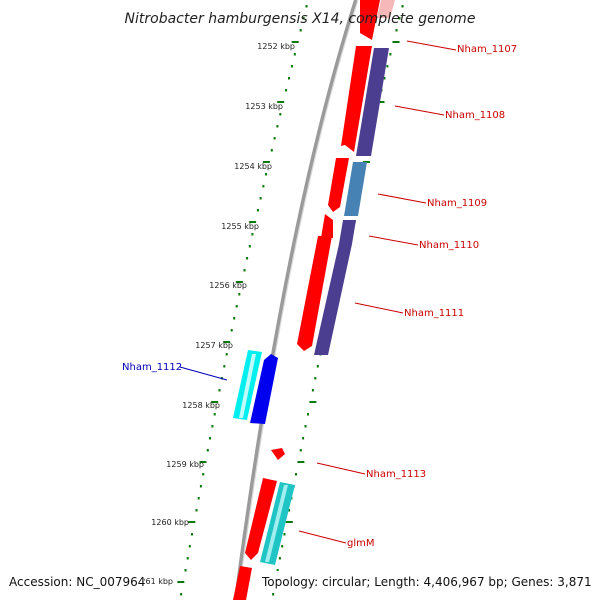 Image resolution: width=600 pixels, height=600 pixels. I want to click on accession-text: Accession: NC_007964, so click(77, 582).